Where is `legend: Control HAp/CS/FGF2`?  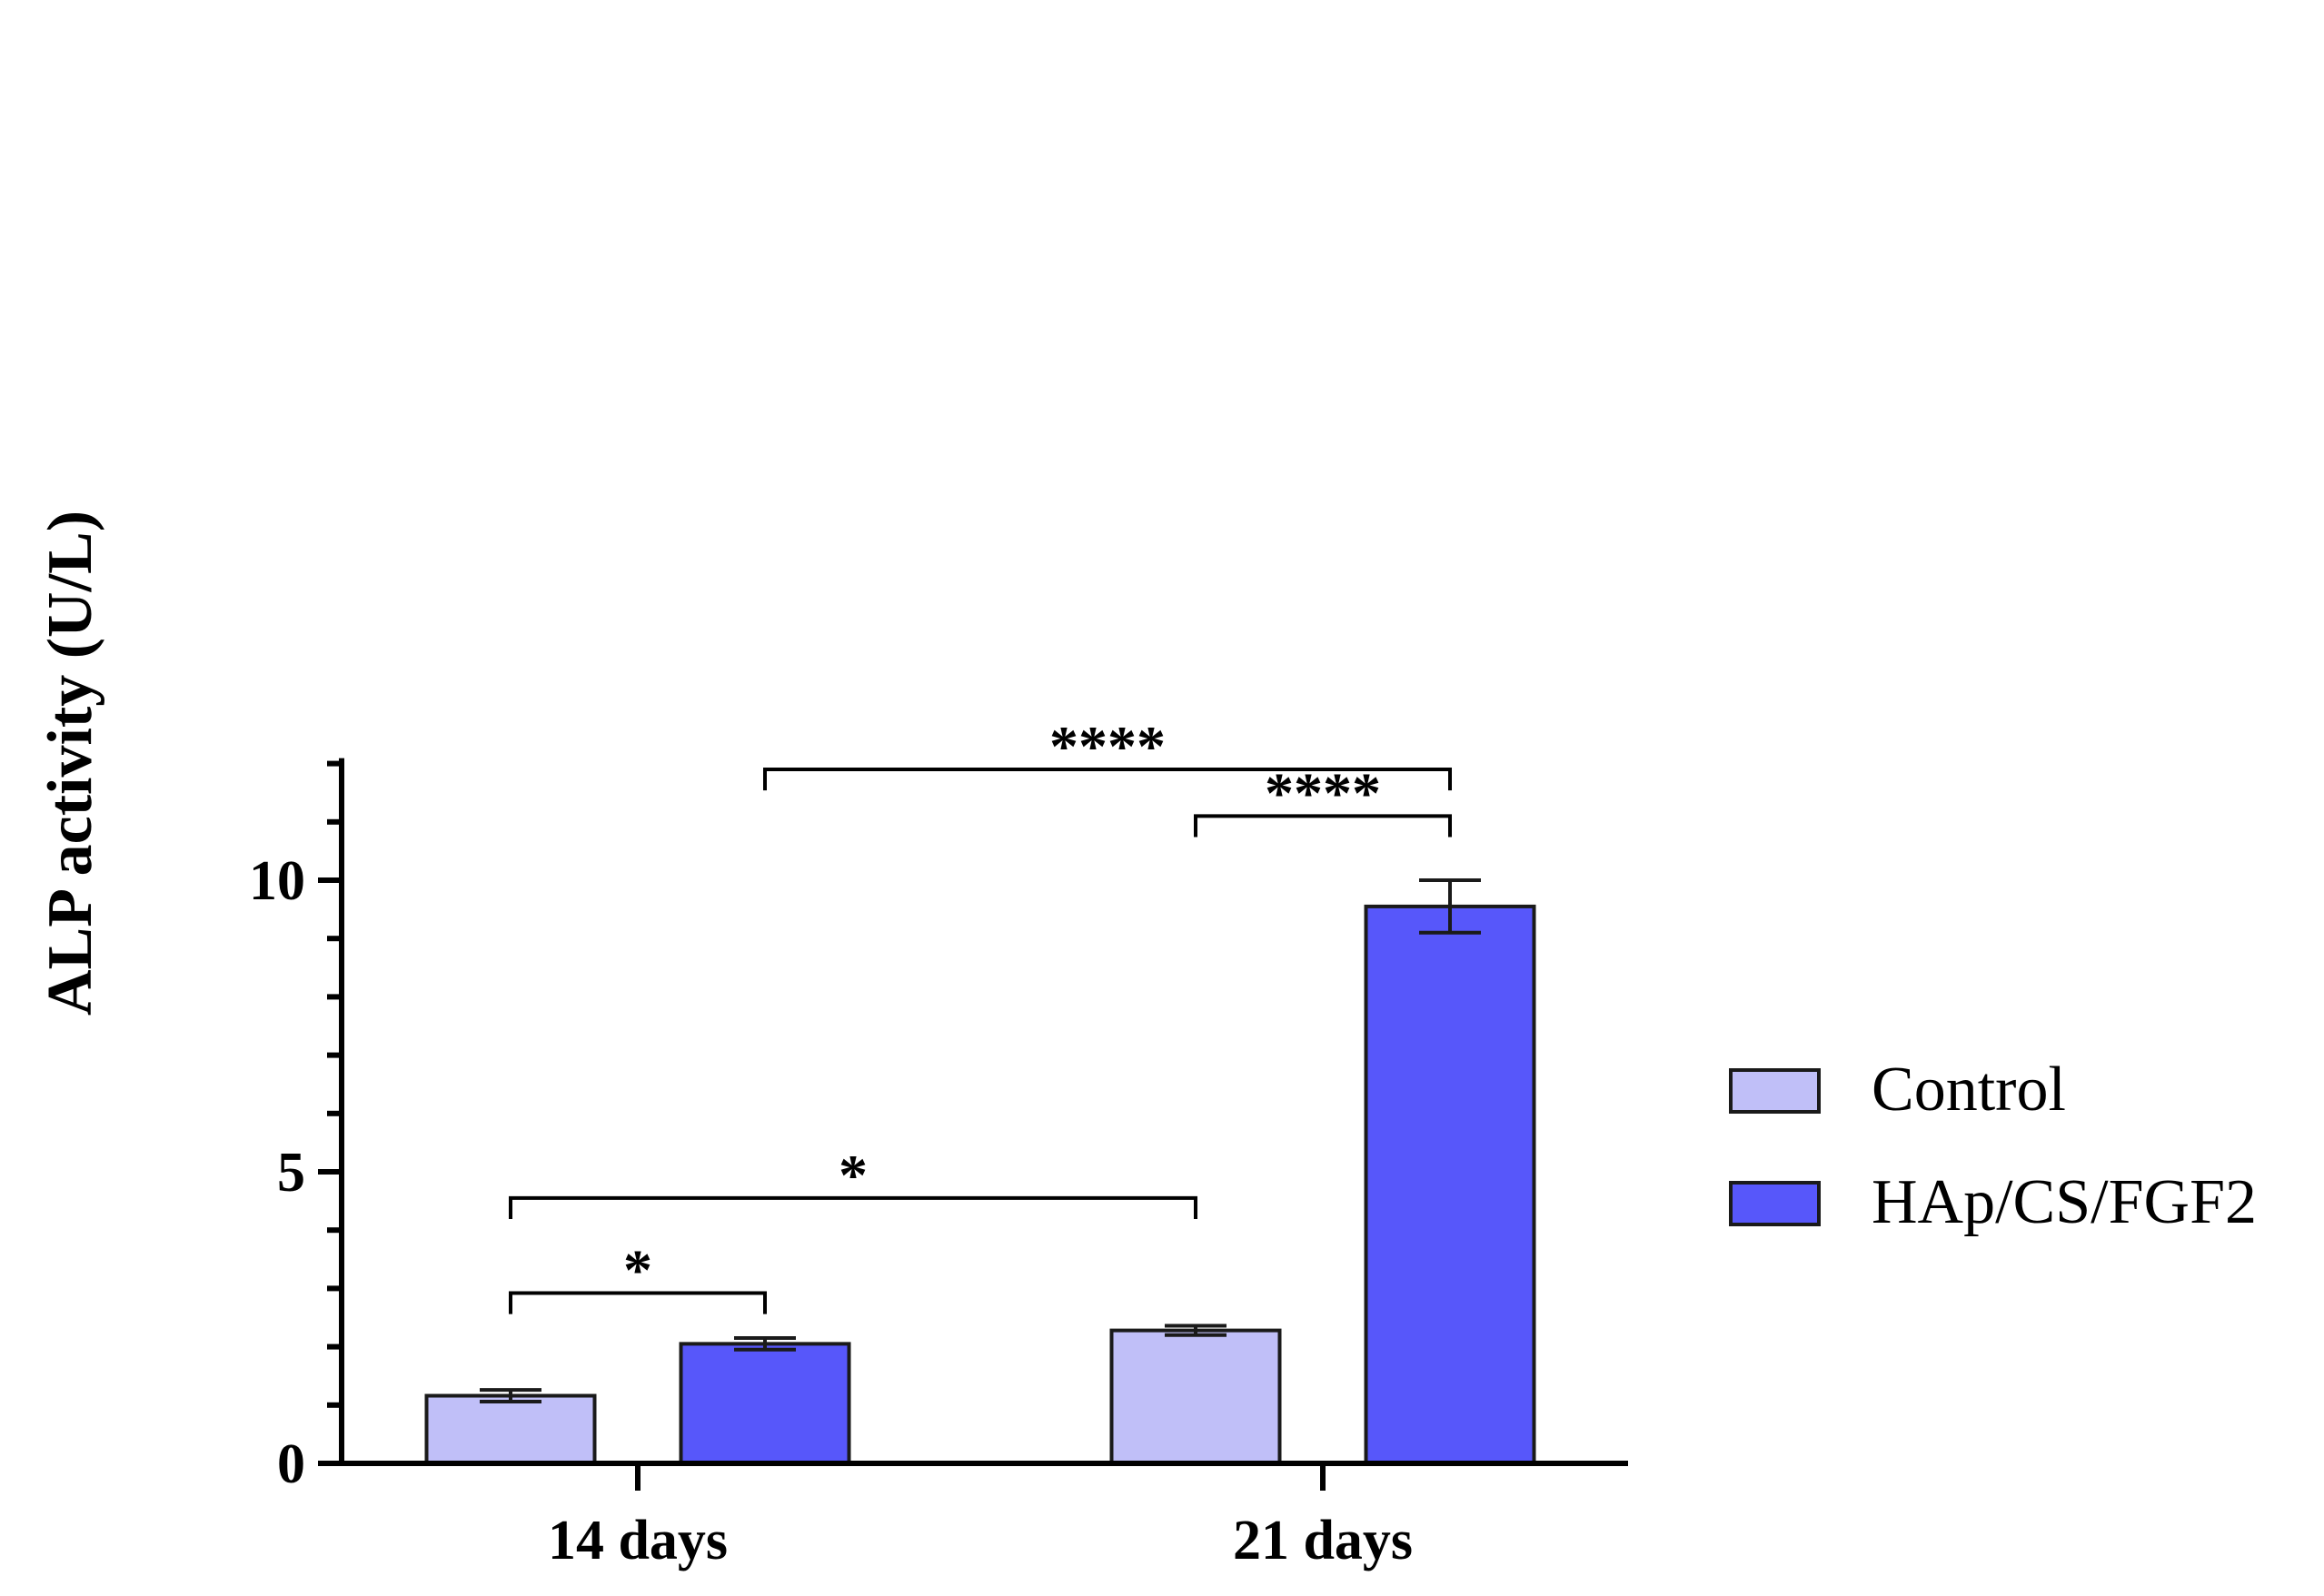 legend: Control HAp/CS/FGF2 is located at coordinates (1993, 1146).